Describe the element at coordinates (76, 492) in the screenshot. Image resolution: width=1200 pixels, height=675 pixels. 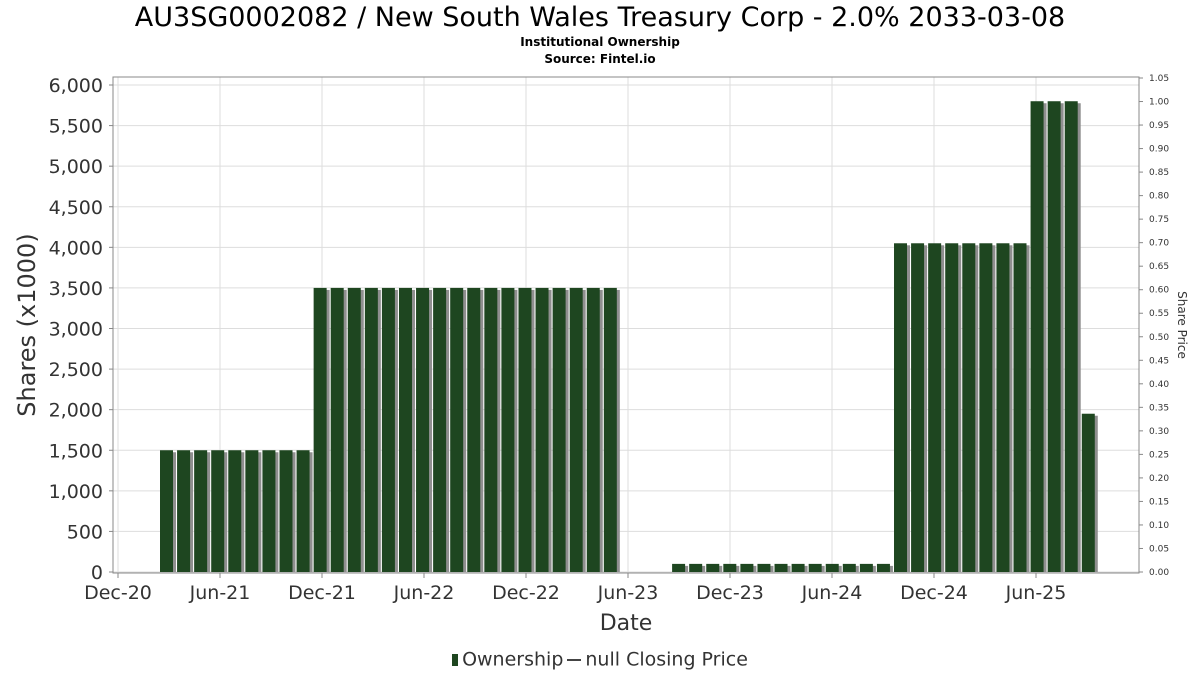
I see `y-tick-label: 1,000` at that location.